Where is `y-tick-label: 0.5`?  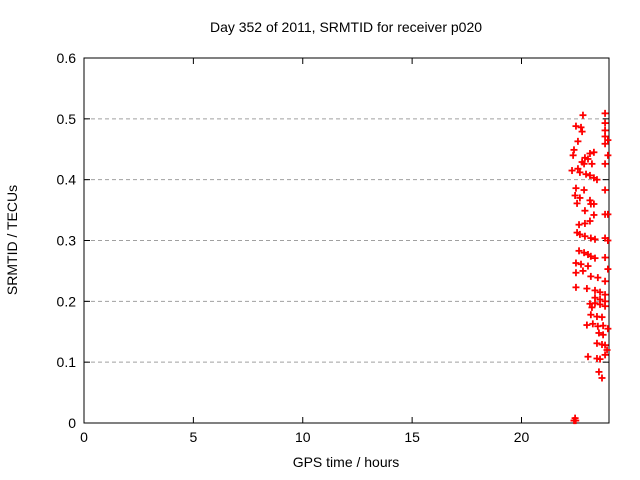 y-tick-label: 0.5 is located at coordinates (67, 119).